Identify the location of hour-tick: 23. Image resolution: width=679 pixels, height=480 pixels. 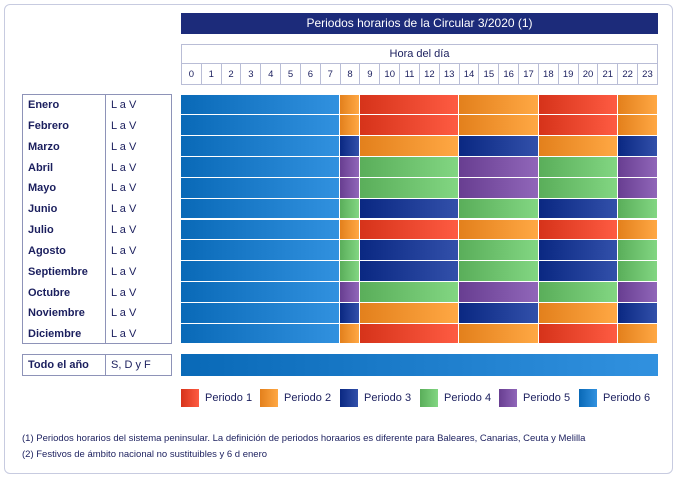
(647, 74).